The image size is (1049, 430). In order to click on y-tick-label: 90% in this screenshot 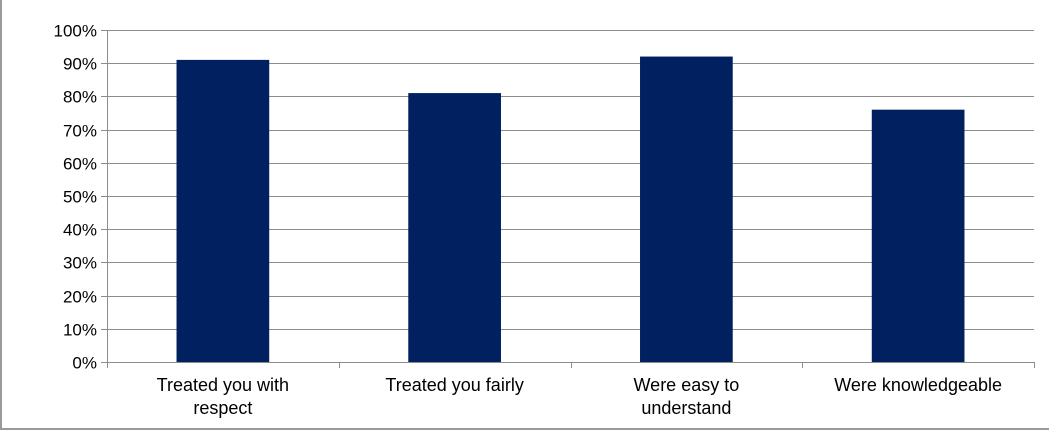, I will do `click(80, 64)`.